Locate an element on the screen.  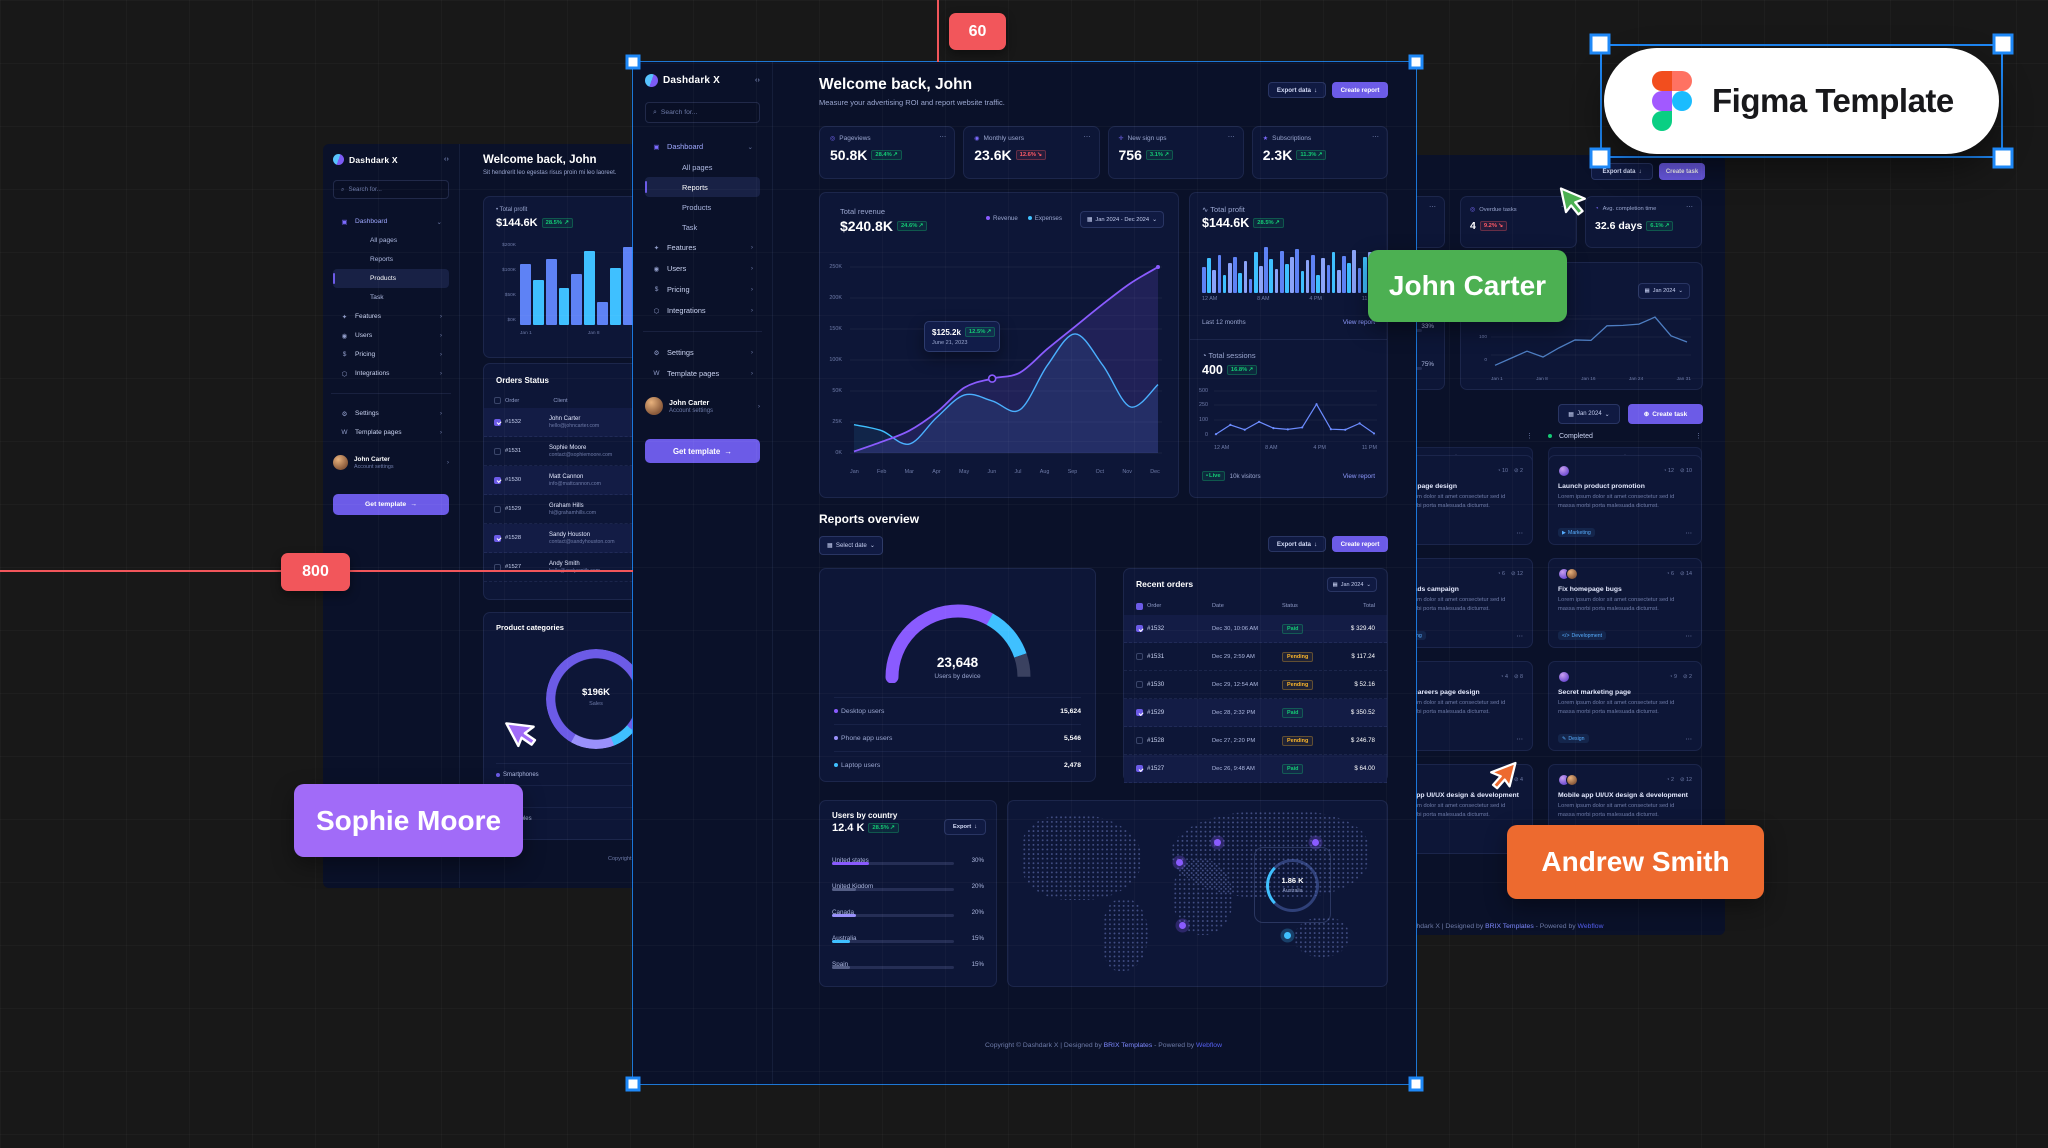
orders-period-dropdown: ▦ Jan 2024 ⌄ is located at coordinates (1351, 584).